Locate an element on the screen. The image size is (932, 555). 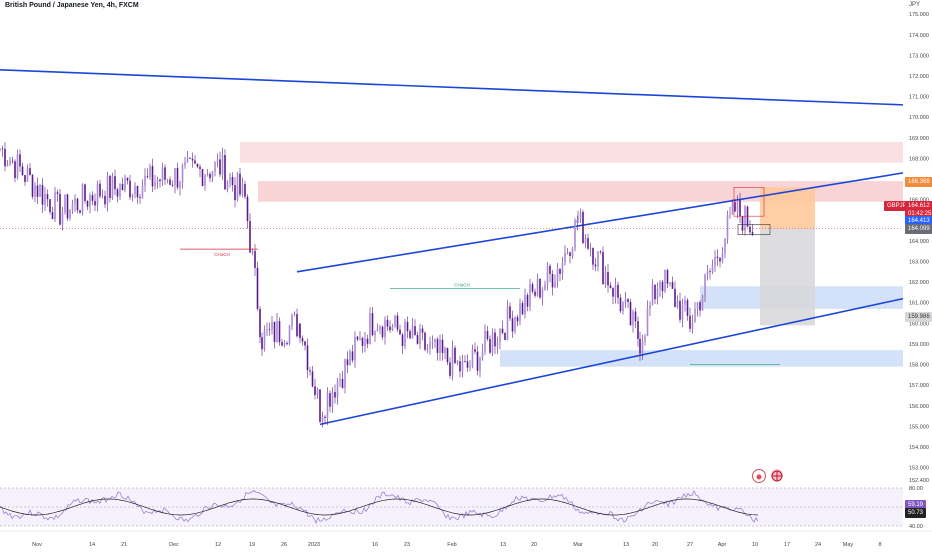
price-tick-label: 163.000 is located at coordinates (919, 263).